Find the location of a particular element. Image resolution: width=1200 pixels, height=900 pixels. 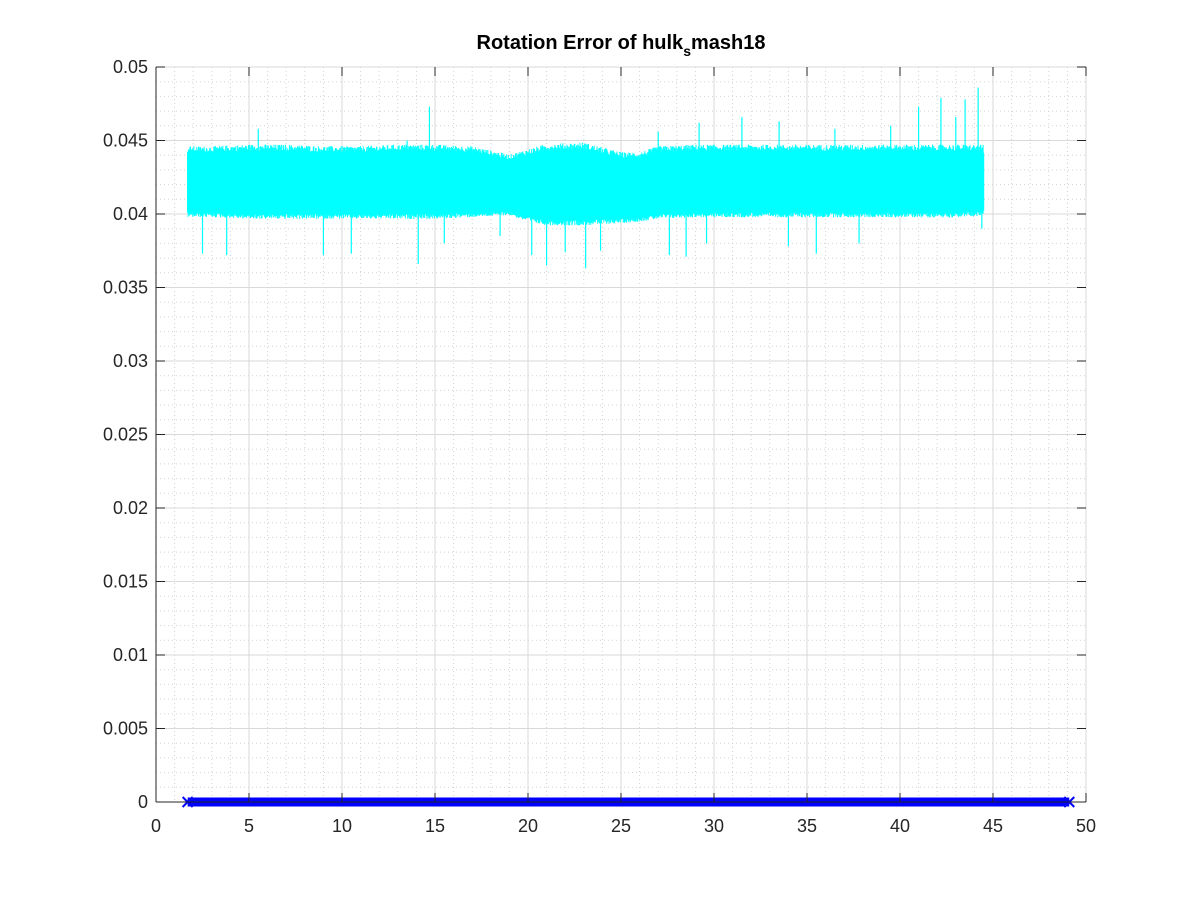

series-cyan-band is located at coordinates (586, 178).